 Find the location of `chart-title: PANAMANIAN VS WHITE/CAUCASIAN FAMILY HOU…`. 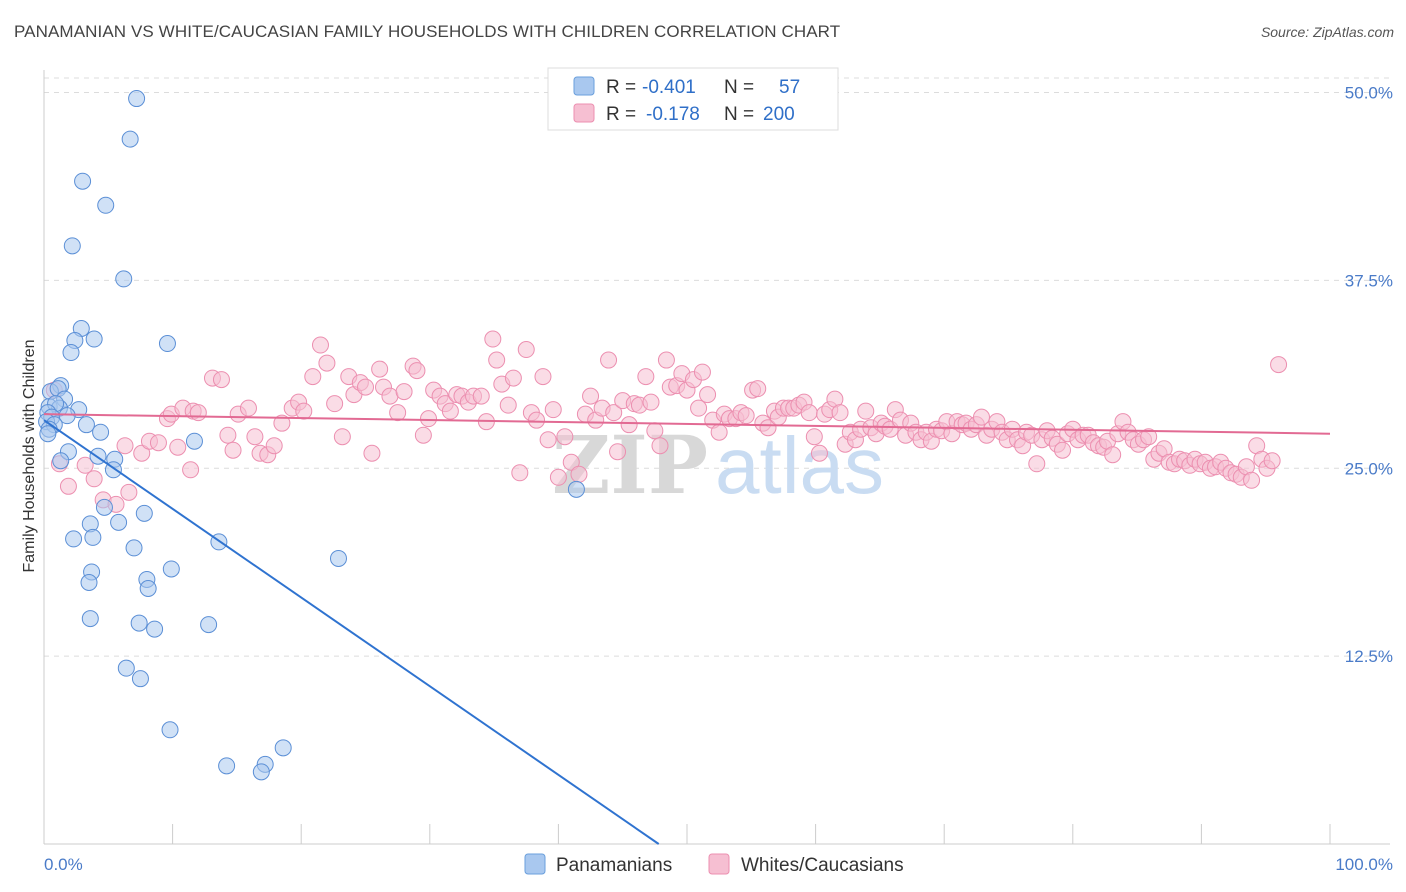

chart-title: PANAMANIAN VS WHITE/CAUCASIAN FAMILY HOU… is located at coordinates (427, 31).